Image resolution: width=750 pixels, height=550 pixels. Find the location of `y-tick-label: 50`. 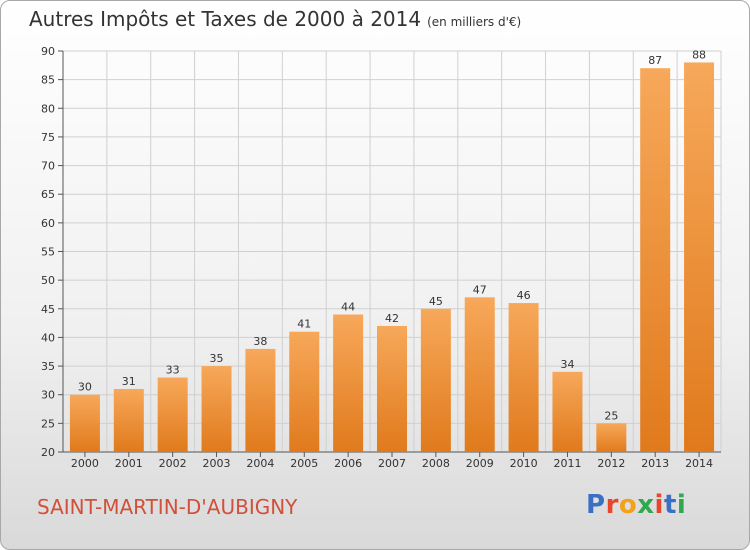

y-tick-label: 50 is located at coordinates (48, 280).